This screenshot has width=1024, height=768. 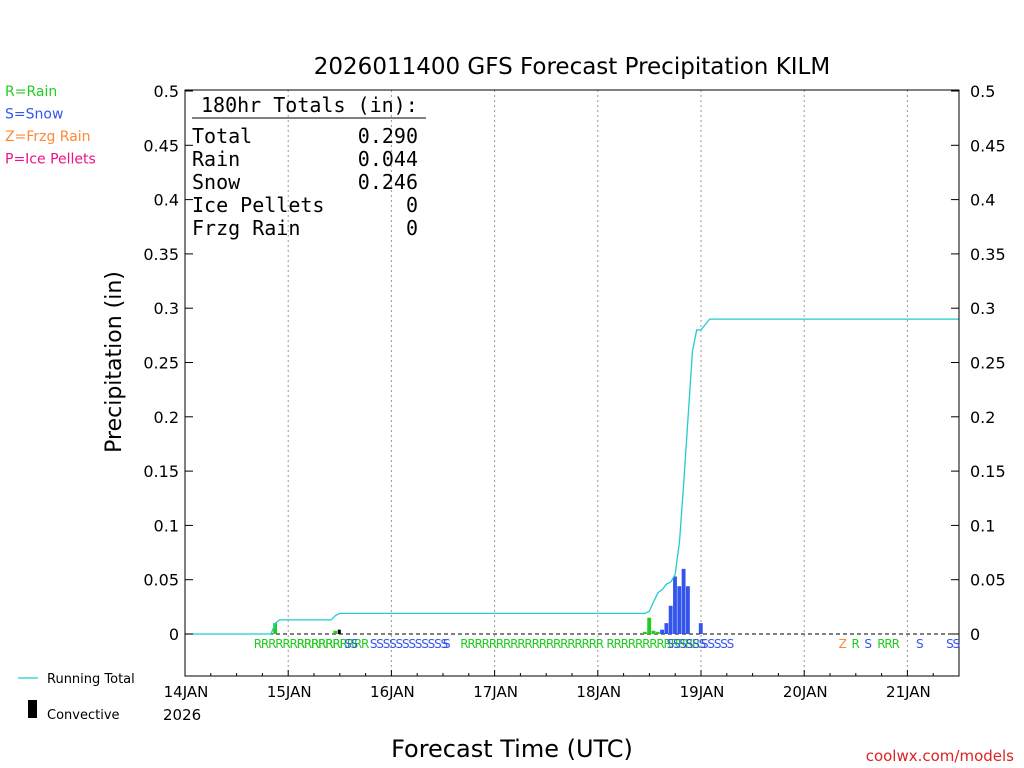 What do you see at coordinates (940, 756) in the screenshot?
I see `watermark: coolwx.com/models` at bounding box center [940, 756].